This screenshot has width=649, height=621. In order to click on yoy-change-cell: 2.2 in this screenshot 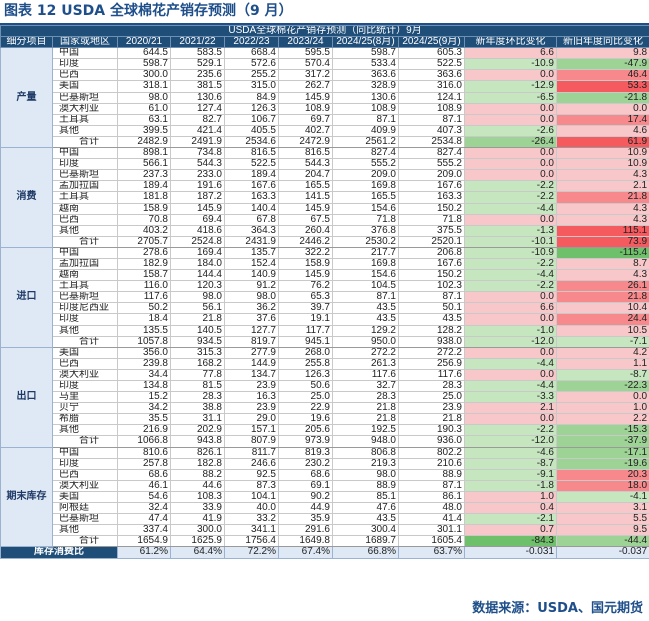, I will do `click(602, 419)`.